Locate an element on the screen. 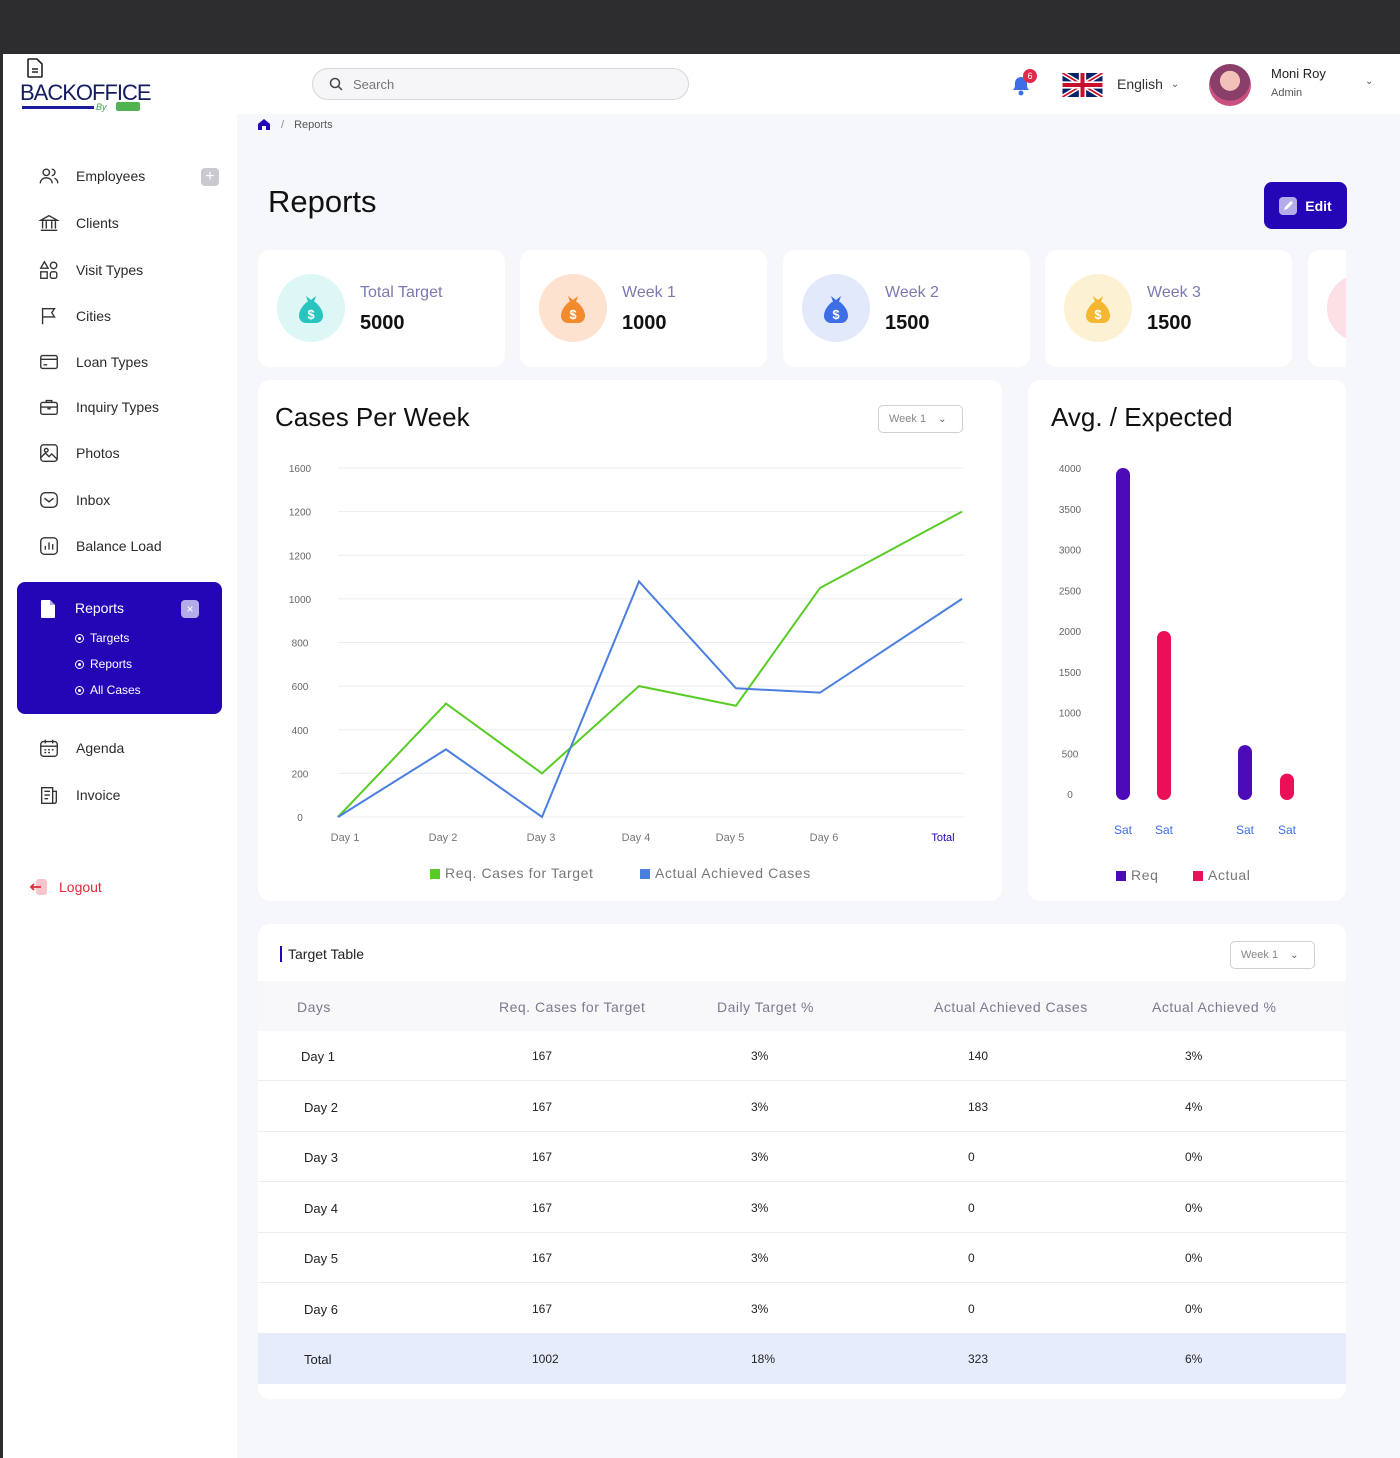 This screenshot has height=1458, width=1400. sidebar-item-label: Cities is located at coordinates (94, 316).